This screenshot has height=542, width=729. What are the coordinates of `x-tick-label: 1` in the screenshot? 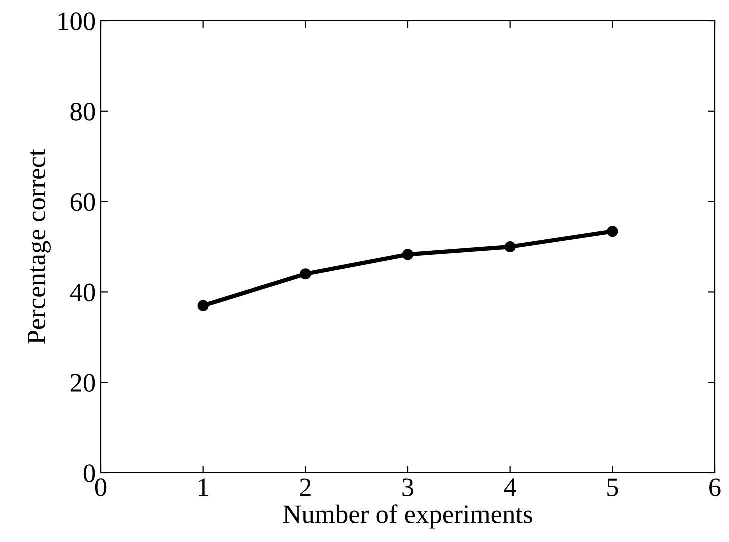 It's located at (203, 487).